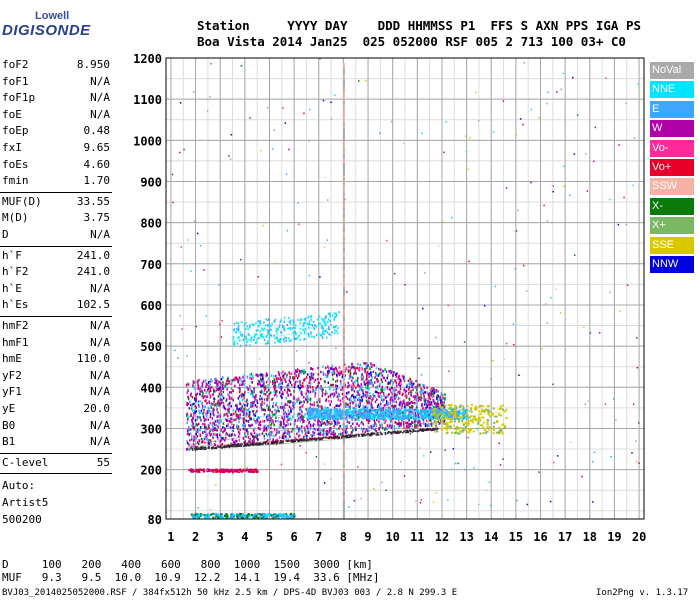  What do you see at coordinates (56, 130) in the screenshot?
I see `param-row: foEp 0.48` at bounding box center [56, 130].